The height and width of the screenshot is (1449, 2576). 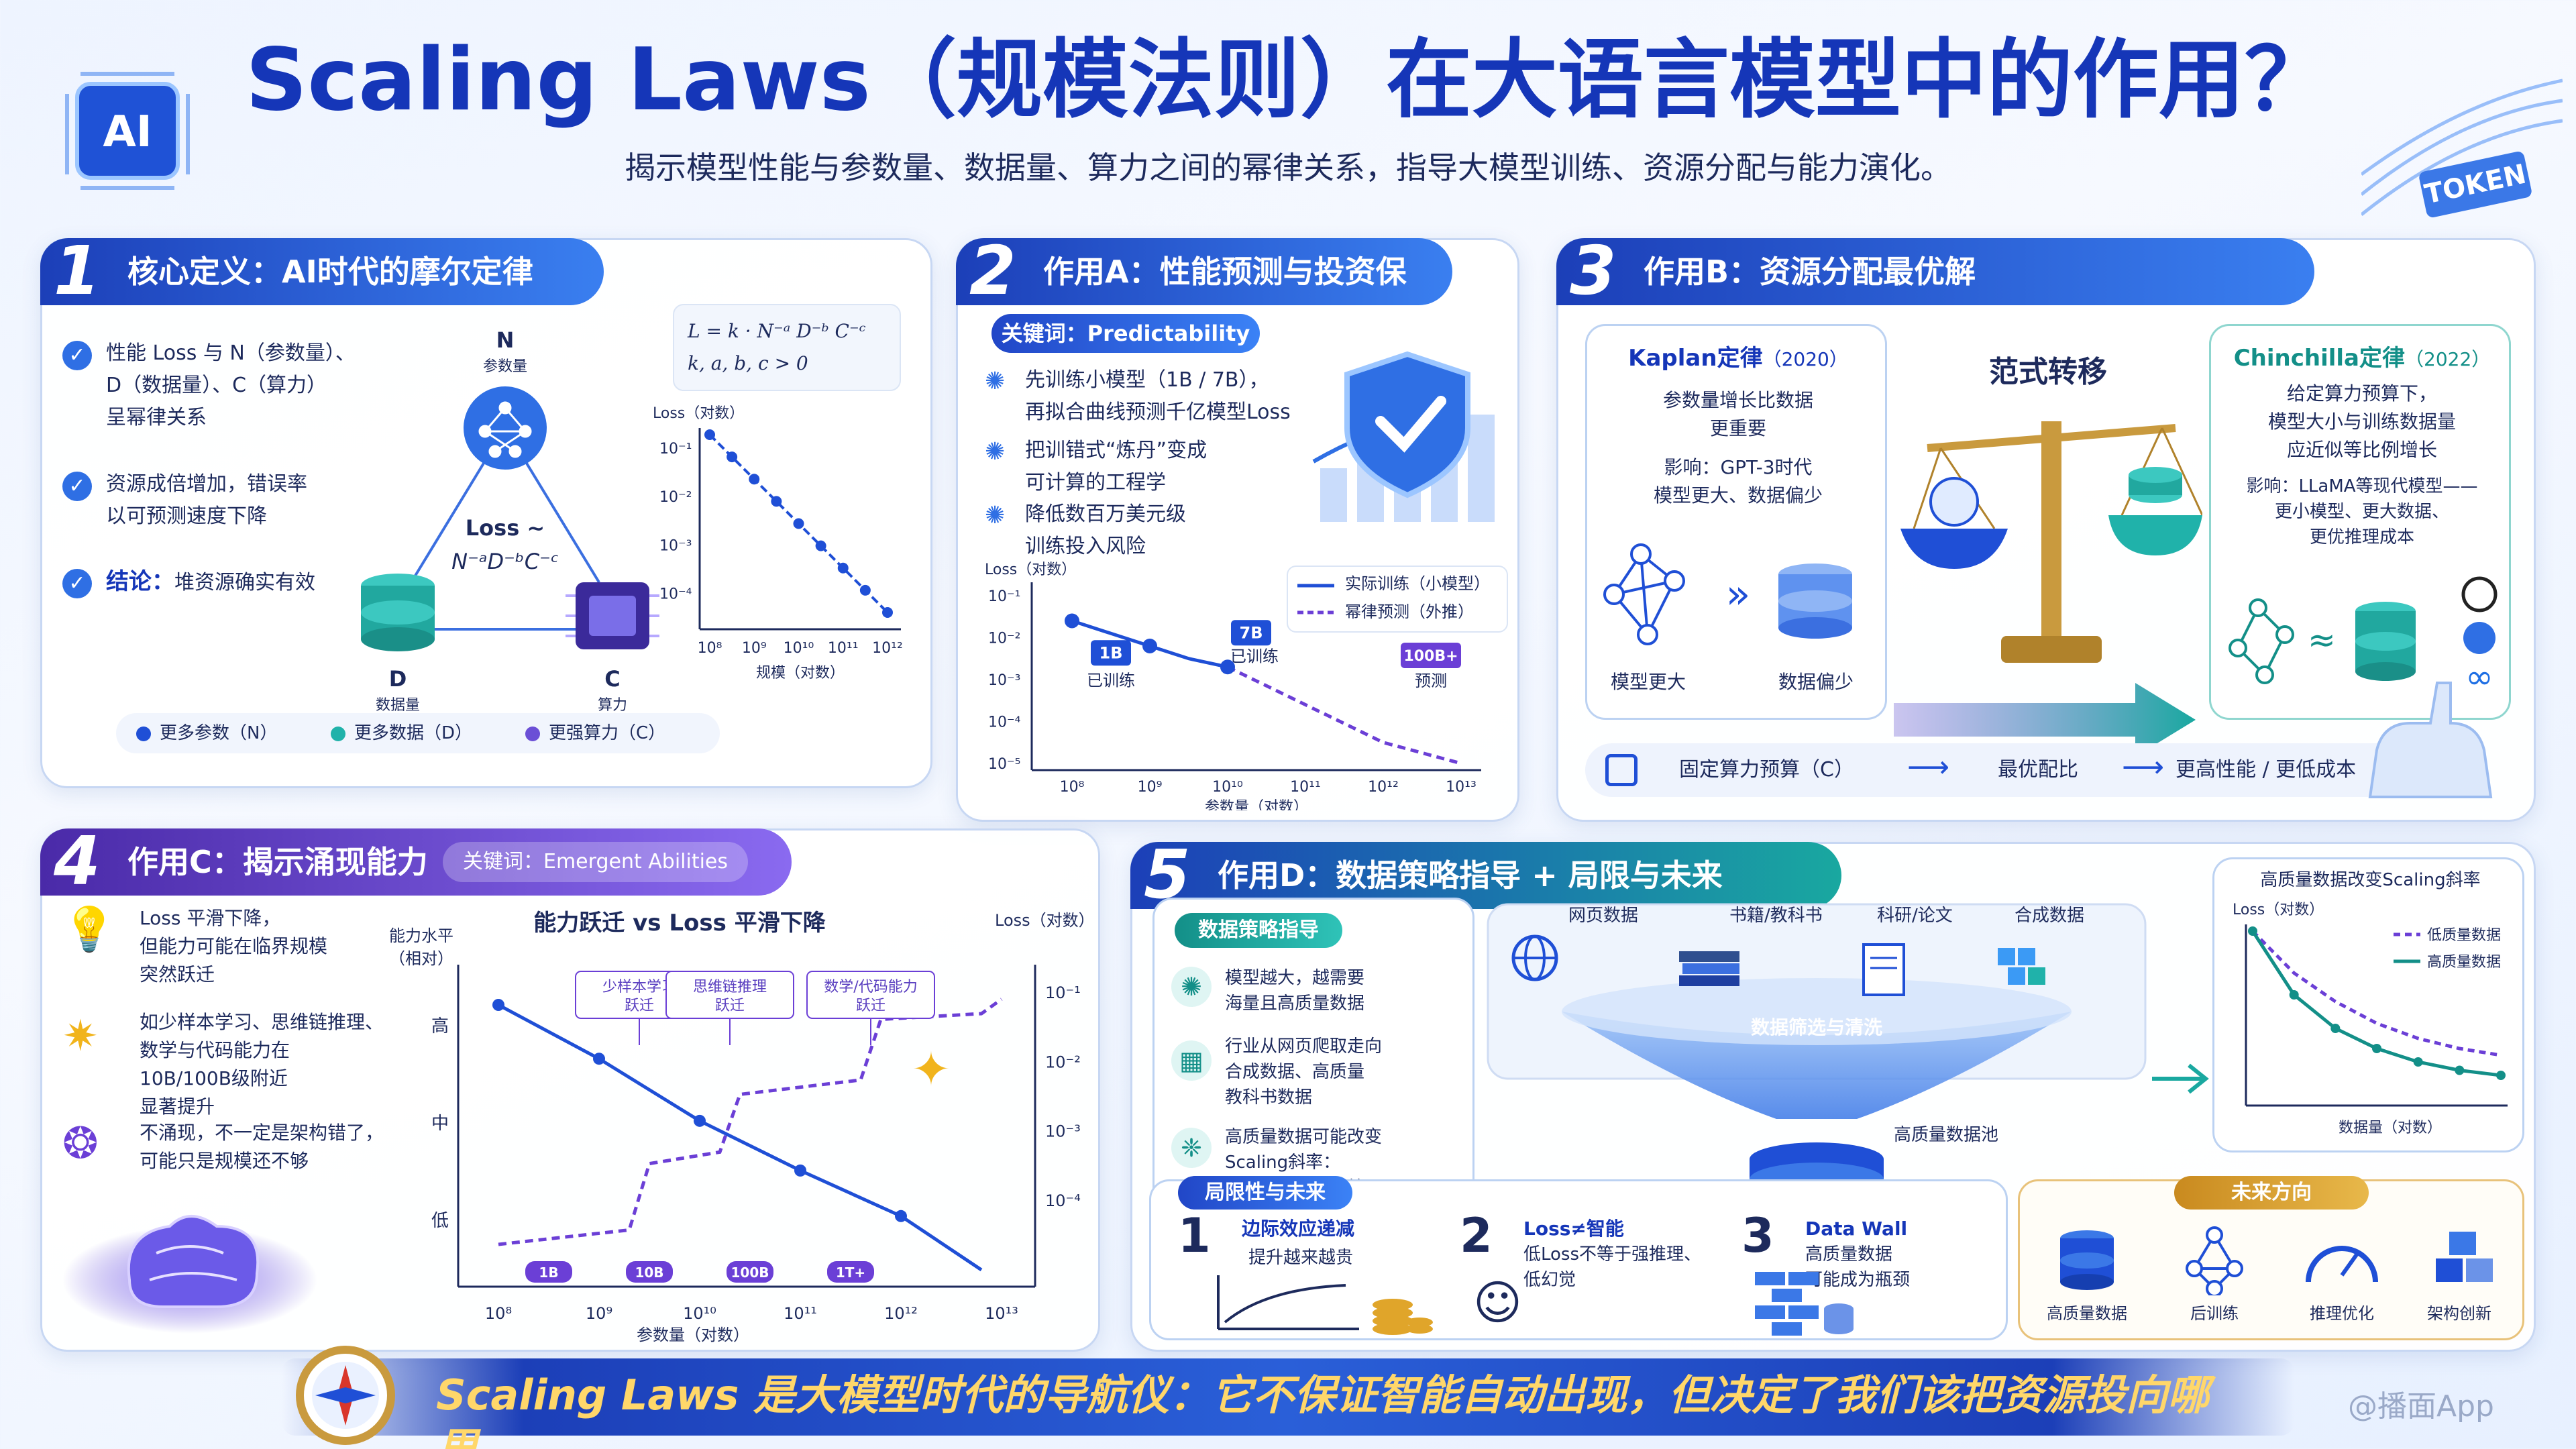 I want to click on legend-label: 更多参数（N）, so click(x=219, y=733).